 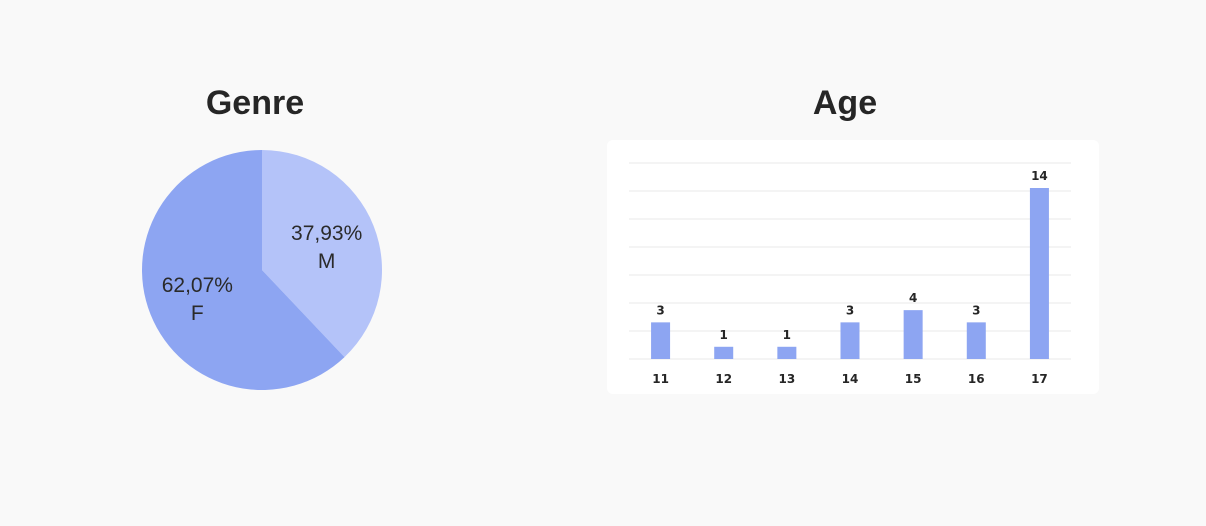 What do you see at coordinates (326, 233) in the screenshot?
I see `pie-label-percent-m: 37,93%` at bounding box center [326, 233].